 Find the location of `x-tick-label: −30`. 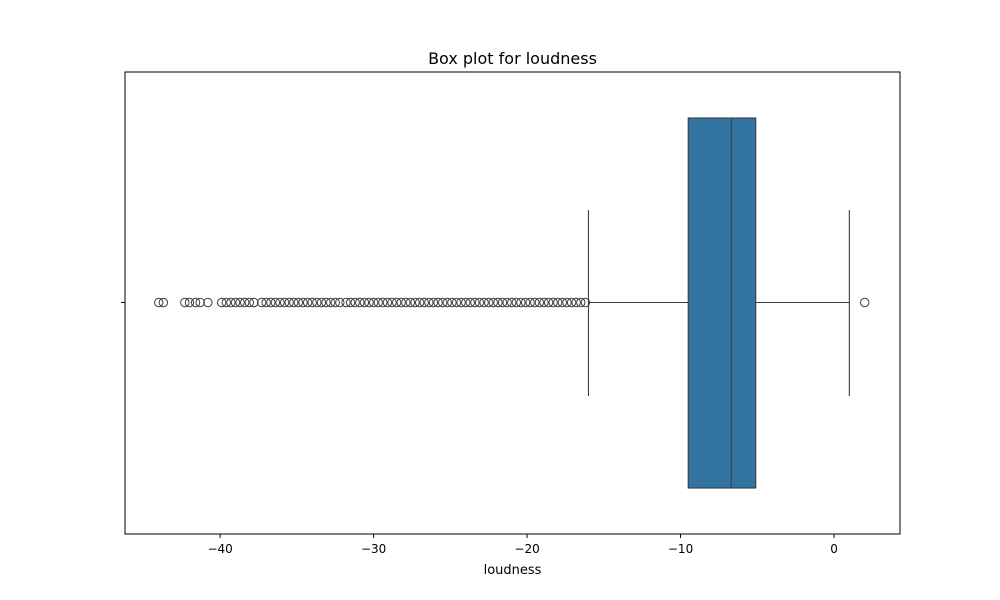

x-tick-label: −30 is located at coordinates (373, 549).